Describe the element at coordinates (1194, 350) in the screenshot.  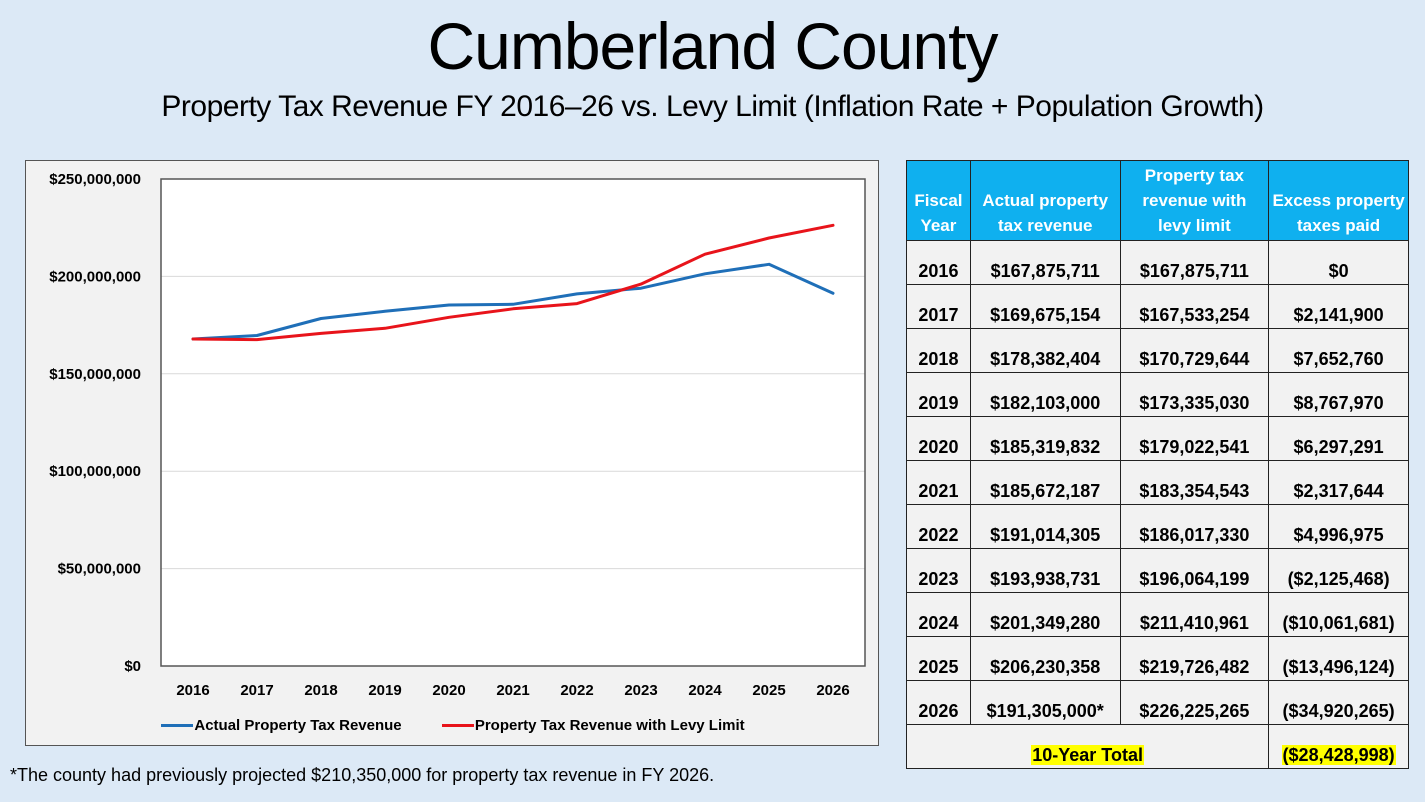
I see `table-cell: $170,729,644` at that location.